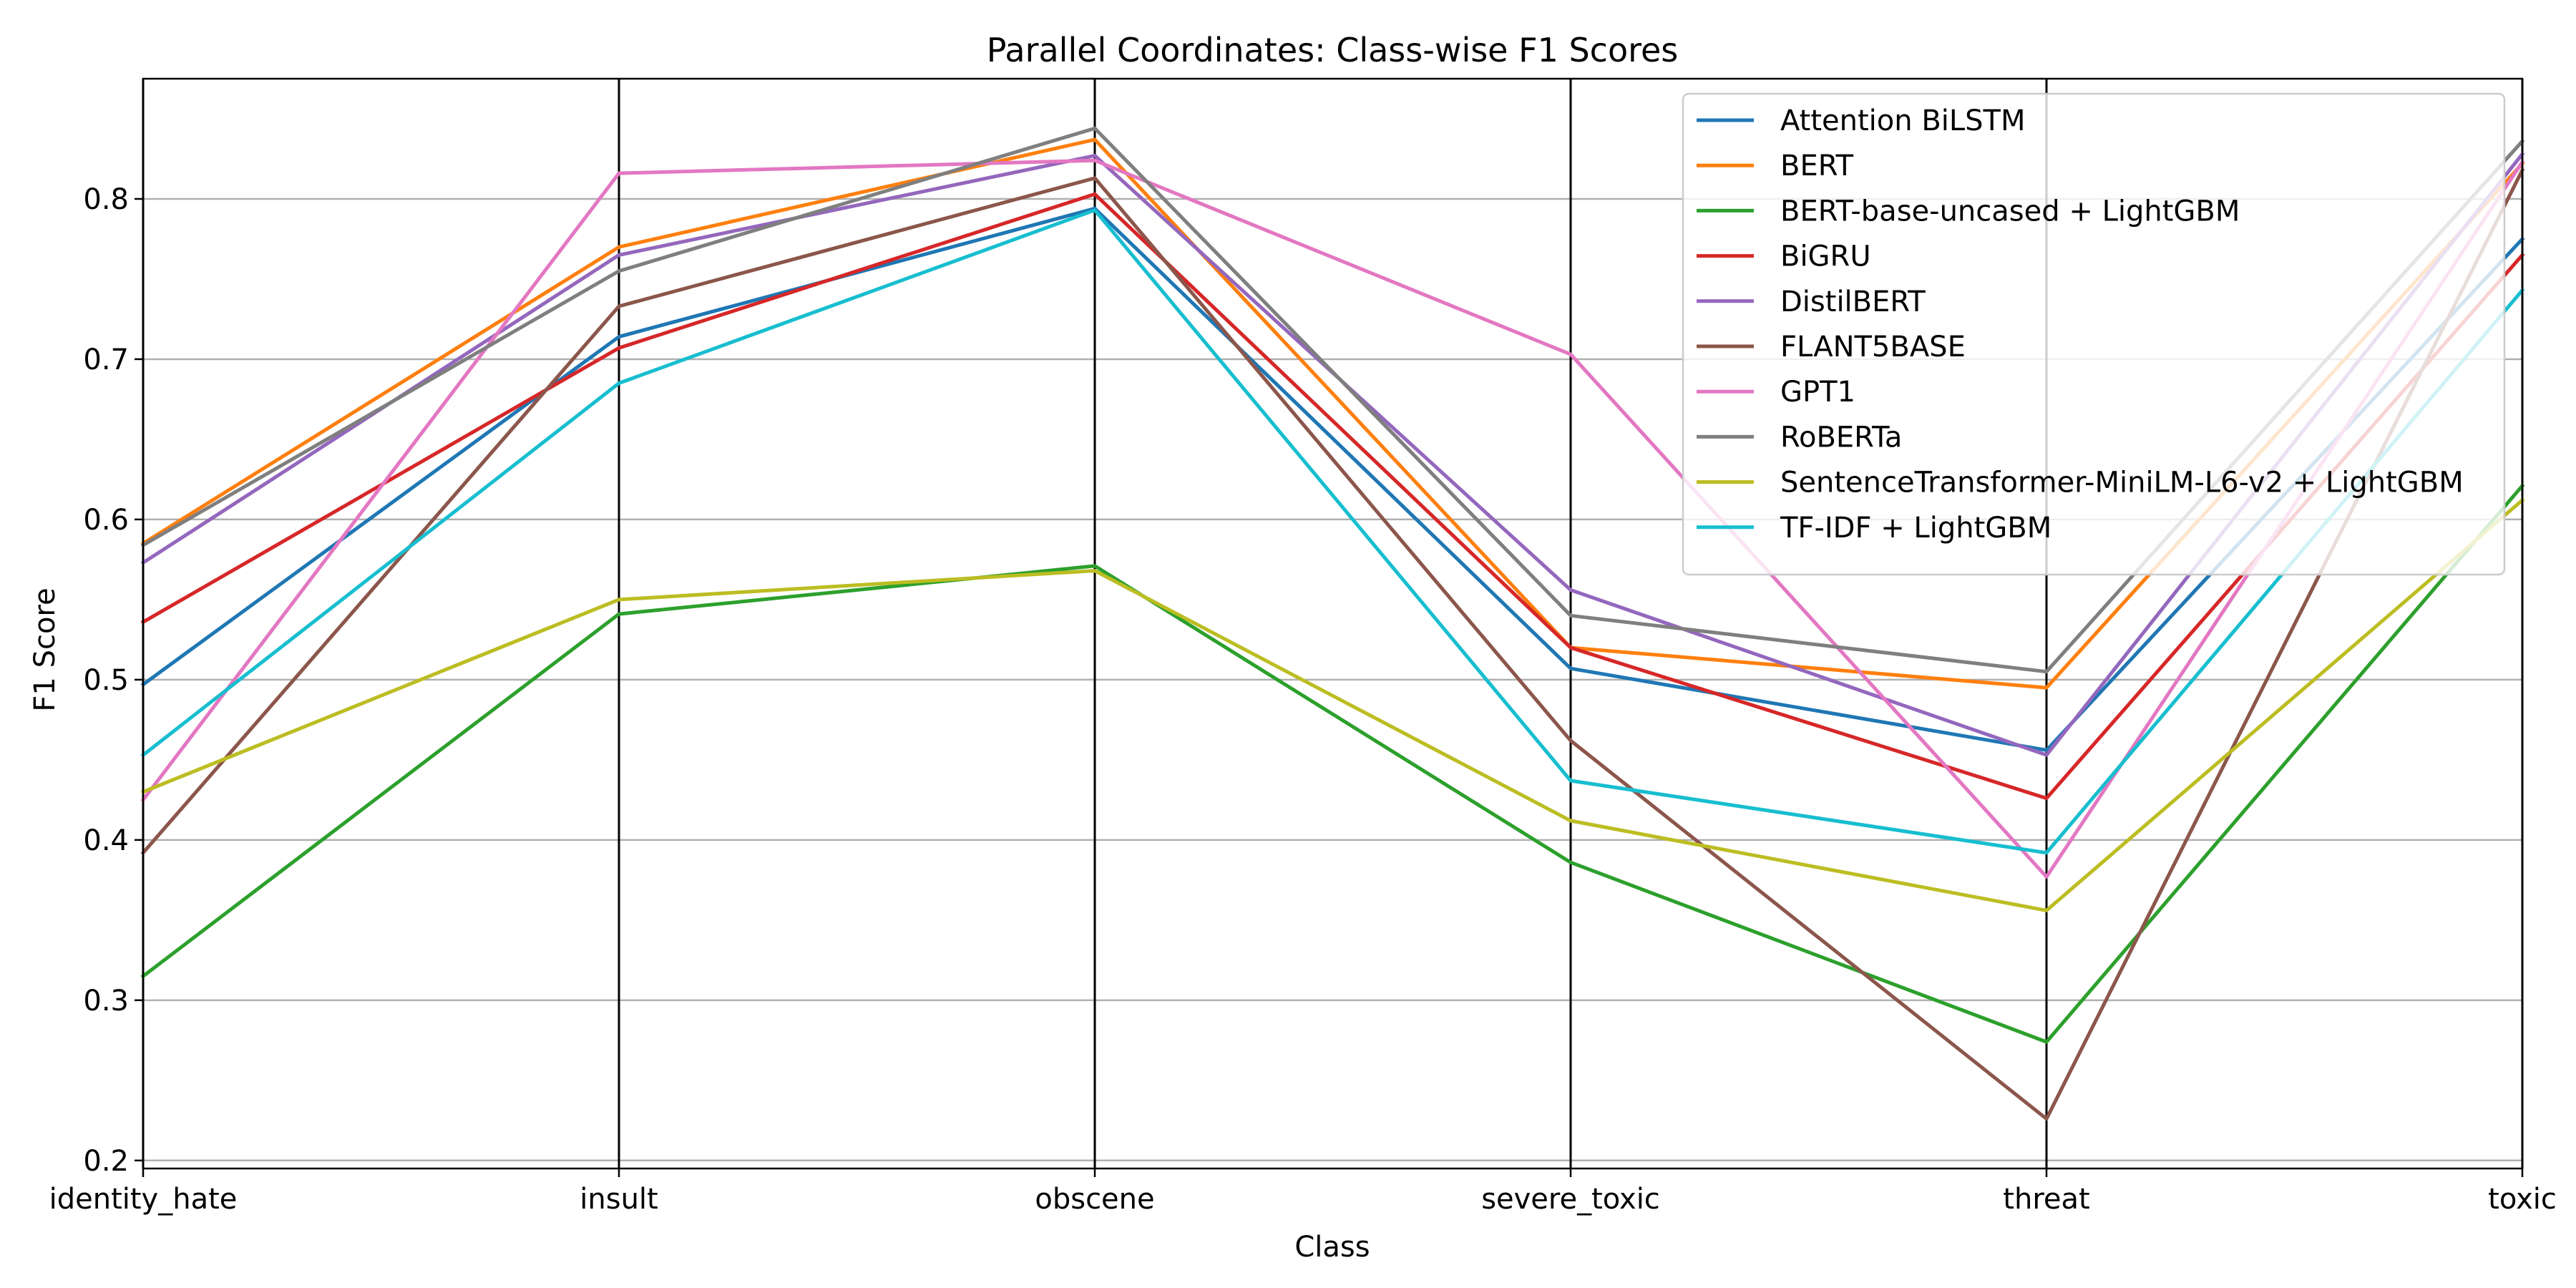  What do you see at coordinates (1915, 528) in the screenshot?
I see `legend-label: TF-IDF + LightGBM` at bounding box center [1915, 528].